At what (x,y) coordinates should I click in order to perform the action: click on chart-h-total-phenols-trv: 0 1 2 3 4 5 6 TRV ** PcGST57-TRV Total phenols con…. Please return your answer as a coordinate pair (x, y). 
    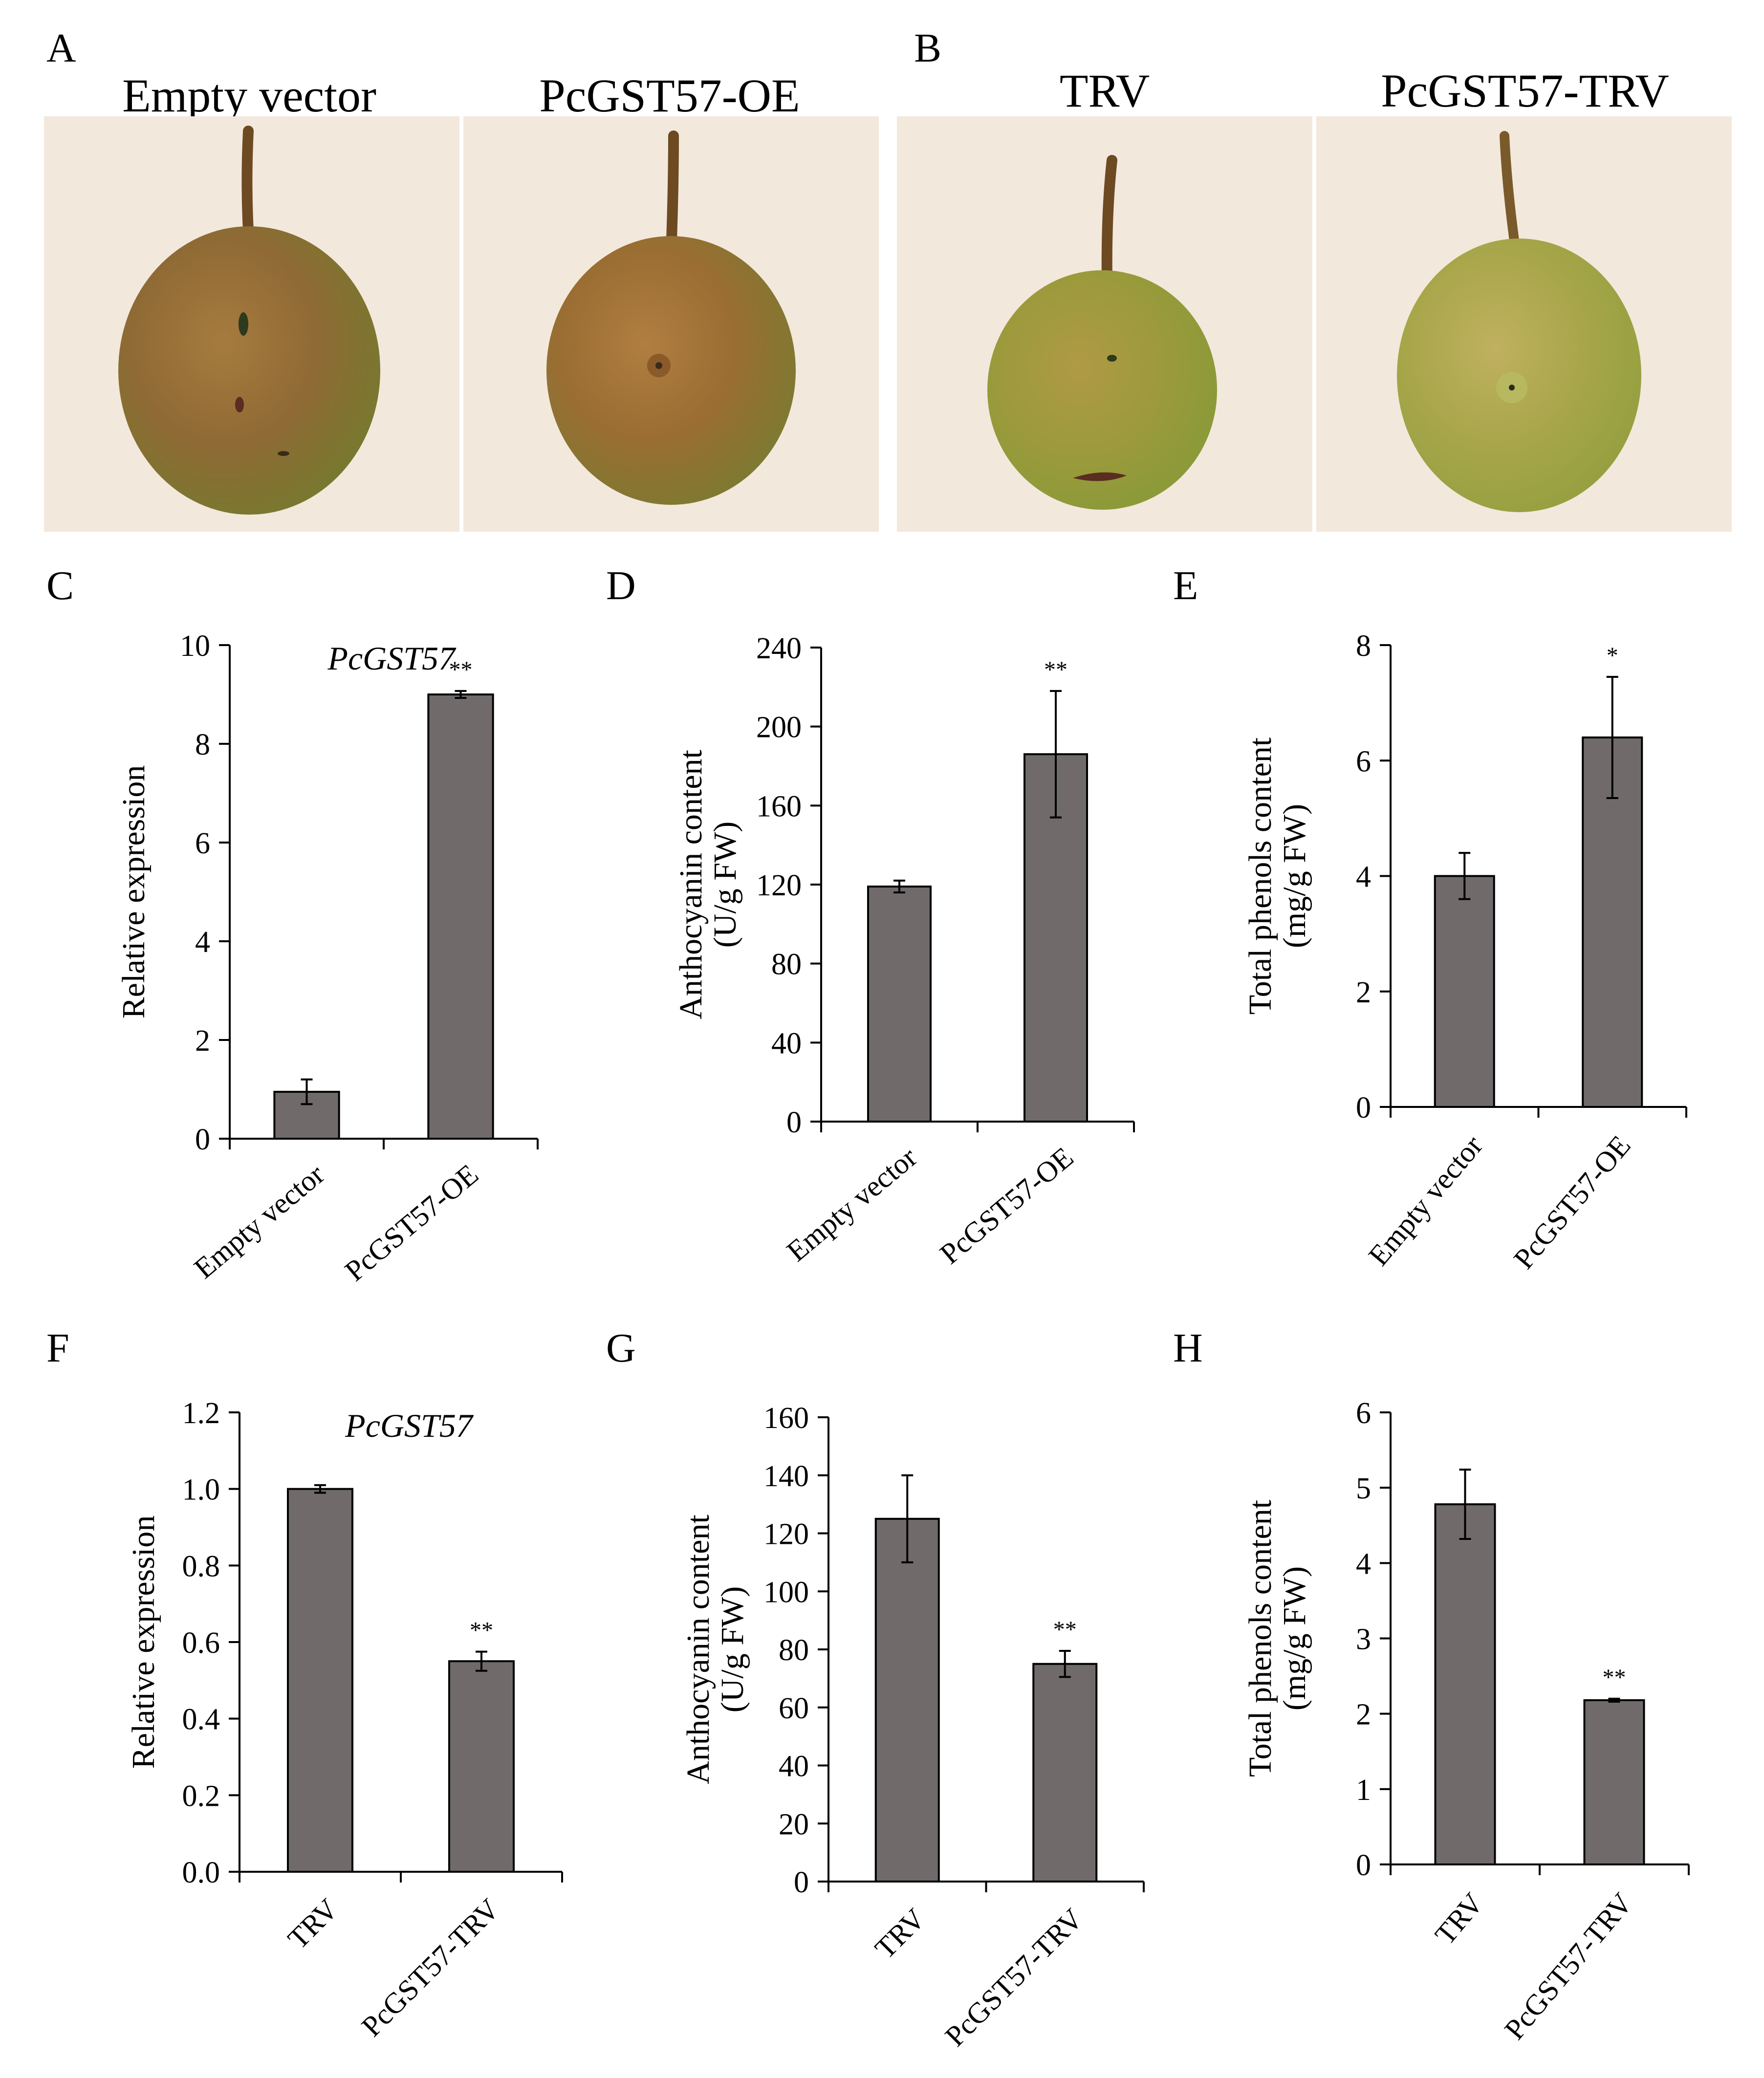
    Looking at the image, I should click on (1466, 1721).